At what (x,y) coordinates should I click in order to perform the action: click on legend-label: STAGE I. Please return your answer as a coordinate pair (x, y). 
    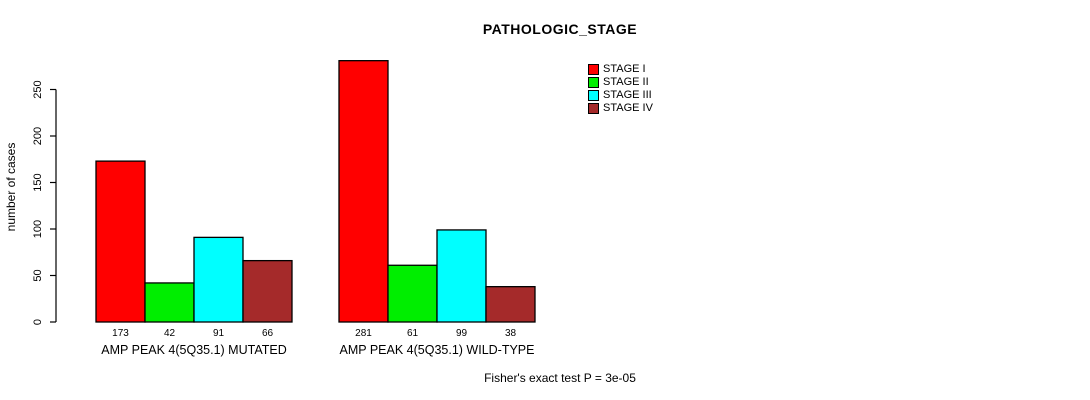
    Looking at the image, I should click on (624, 69).